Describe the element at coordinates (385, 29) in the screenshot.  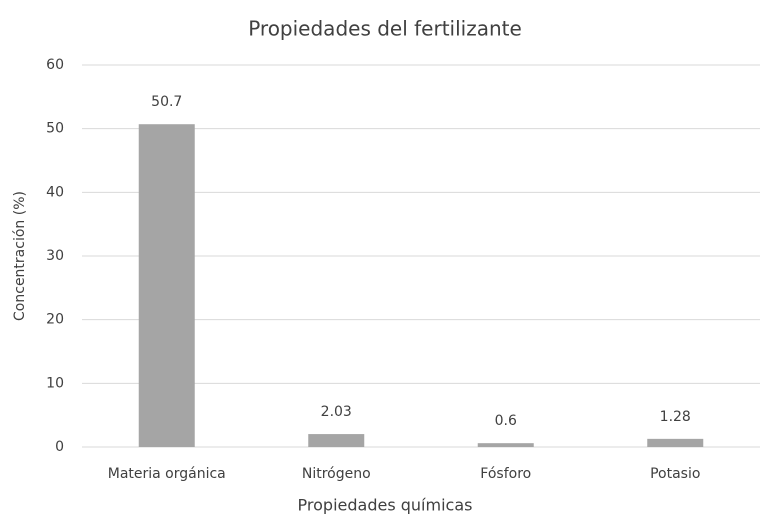
I see `chart-title: Propiedades del fertilizante` at that location.